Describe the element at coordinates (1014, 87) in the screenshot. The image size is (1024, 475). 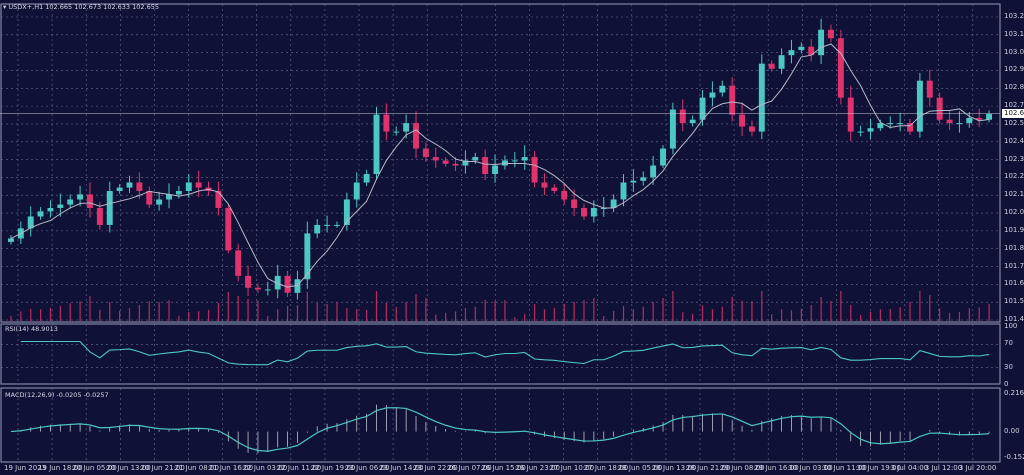
I see `price-tick-label: 102.805` at that location.